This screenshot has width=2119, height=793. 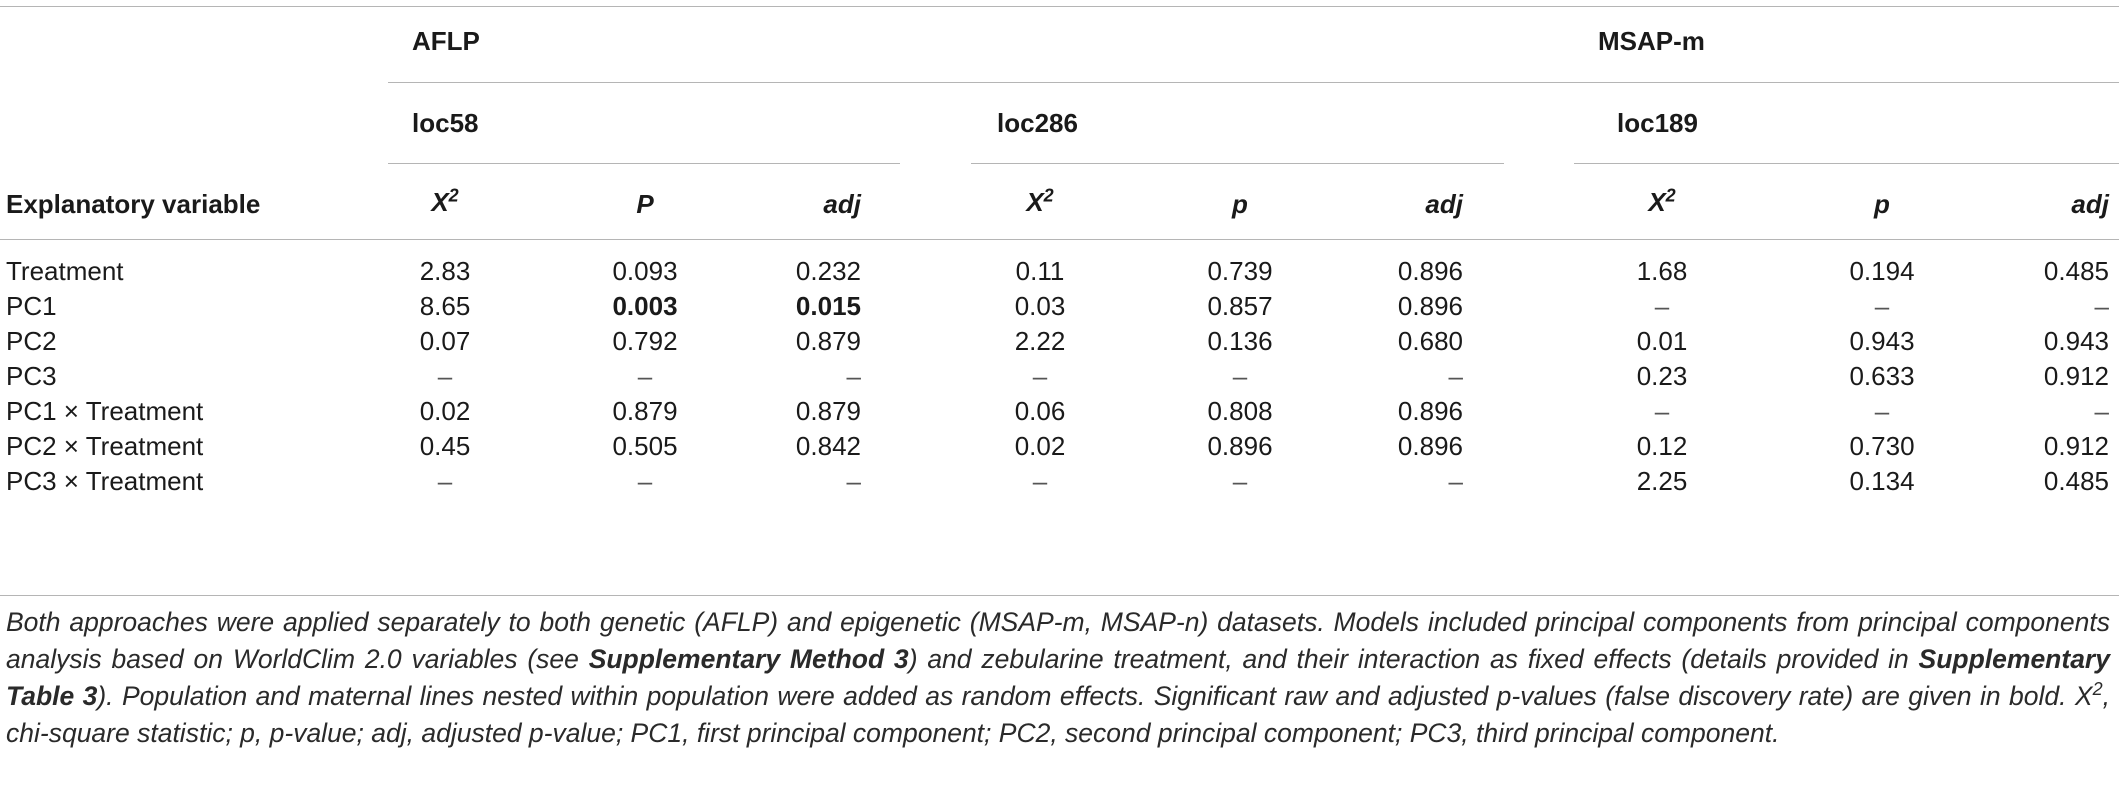 I want to click on loc189-x2-header: X2, so click(x=1662, y=201).